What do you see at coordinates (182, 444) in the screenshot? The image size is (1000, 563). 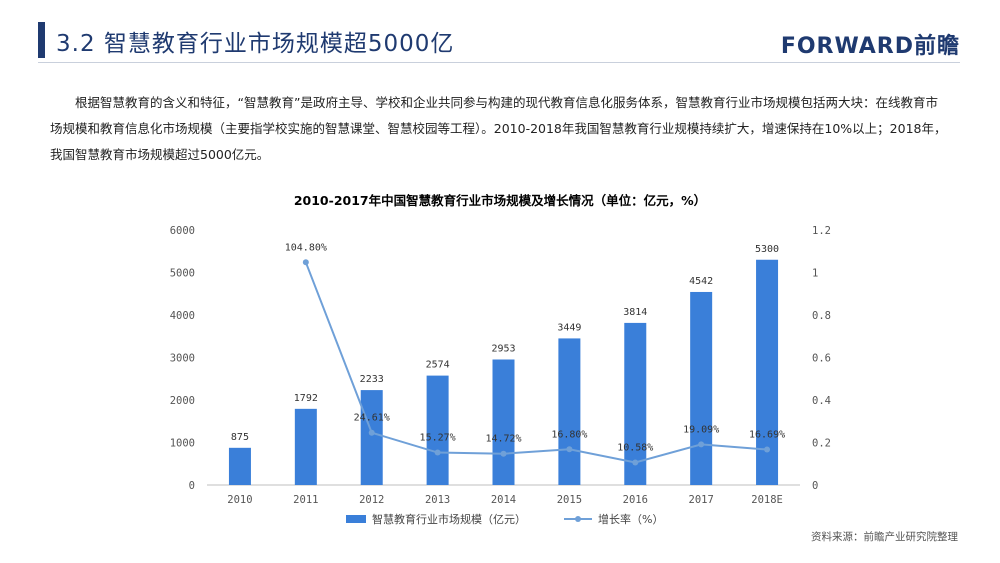 I see `y-left-tick-label: 1000` at bounding box center [182, 444].